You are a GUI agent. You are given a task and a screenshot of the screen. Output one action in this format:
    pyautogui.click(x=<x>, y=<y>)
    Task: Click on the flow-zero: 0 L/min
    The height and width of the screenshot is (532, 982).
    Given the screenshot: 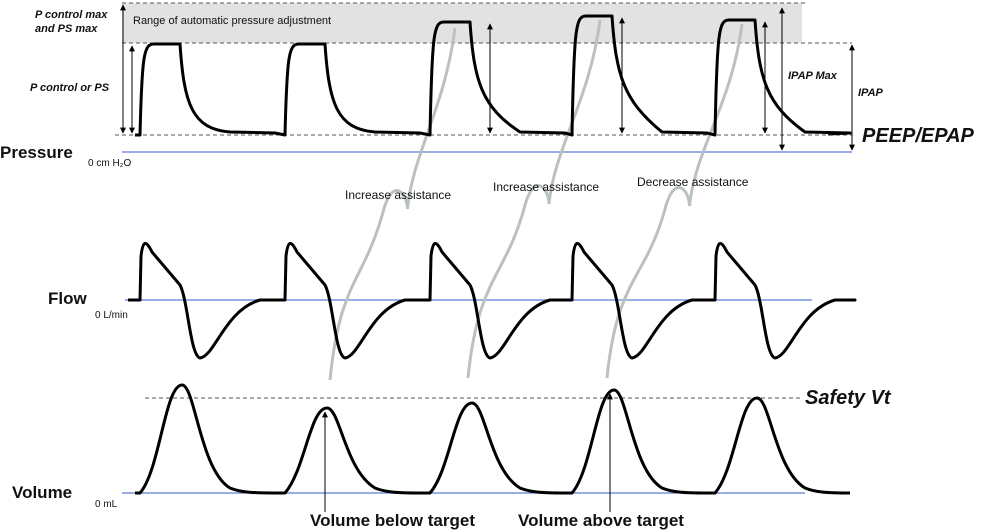 What is the action you would take?
    pyautogui.click(x=111, y=315)
    